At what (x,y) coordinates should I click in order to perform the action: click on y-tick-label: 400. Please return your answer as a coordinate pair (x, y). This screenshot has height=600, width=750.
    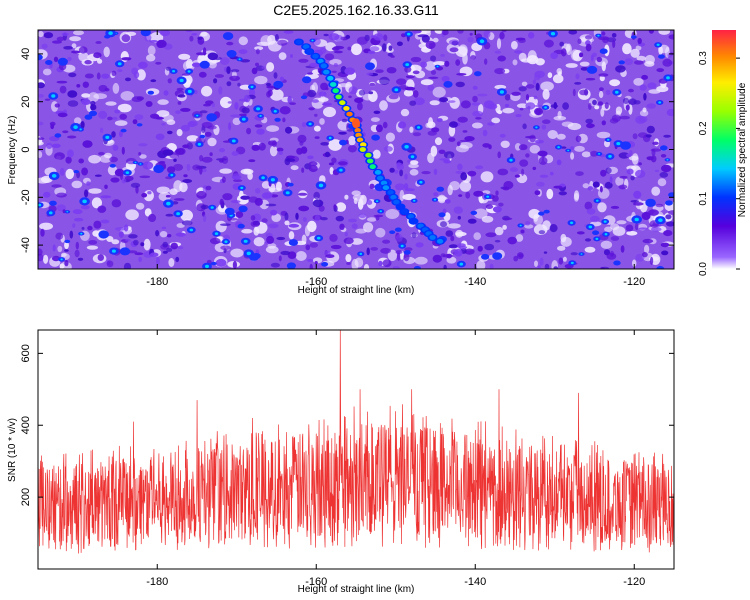
    Looking at the image, I should click on (26, 425).